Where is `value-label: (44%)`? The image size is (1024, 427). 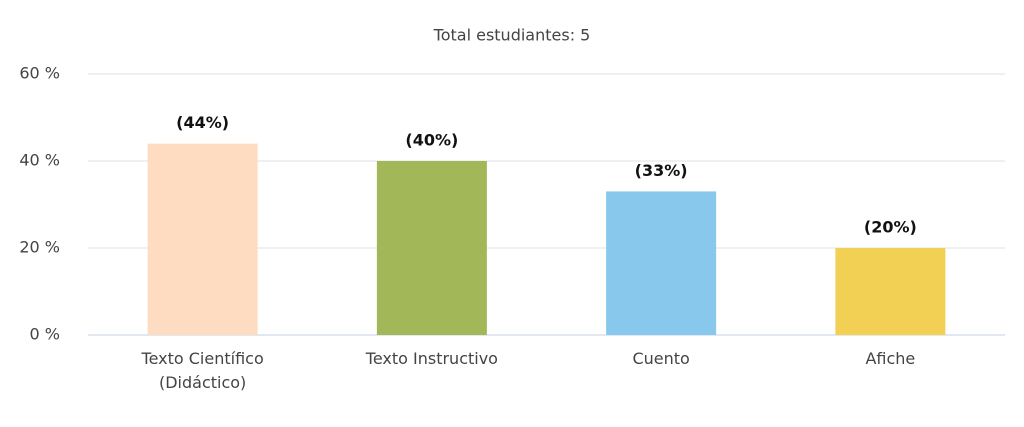 value-label: (44%) is located at coordinates (202, 122).